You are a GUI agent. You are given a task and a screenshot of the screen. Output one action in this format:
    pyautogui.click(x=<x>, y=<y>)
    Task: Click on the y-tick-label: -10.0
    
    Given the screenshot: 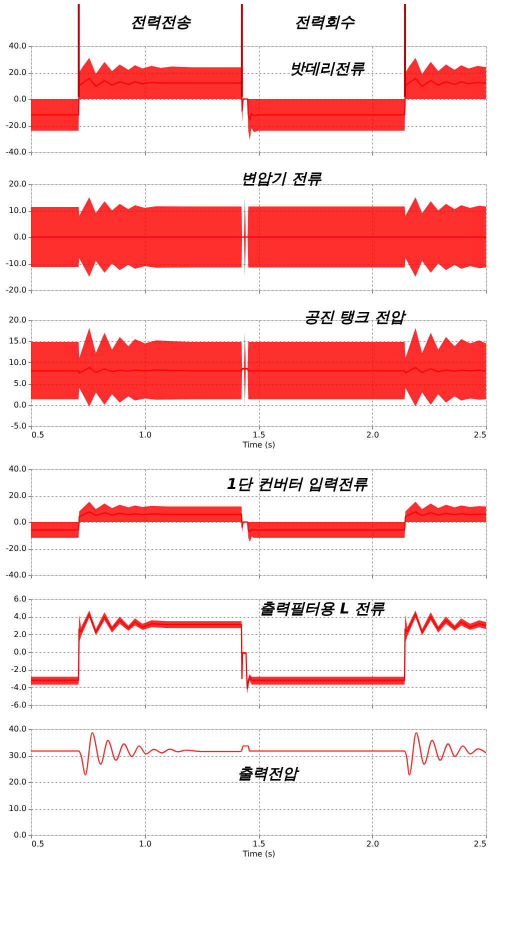 What is the action you would take?
    pyautogui.click(x=16, y=263)
    